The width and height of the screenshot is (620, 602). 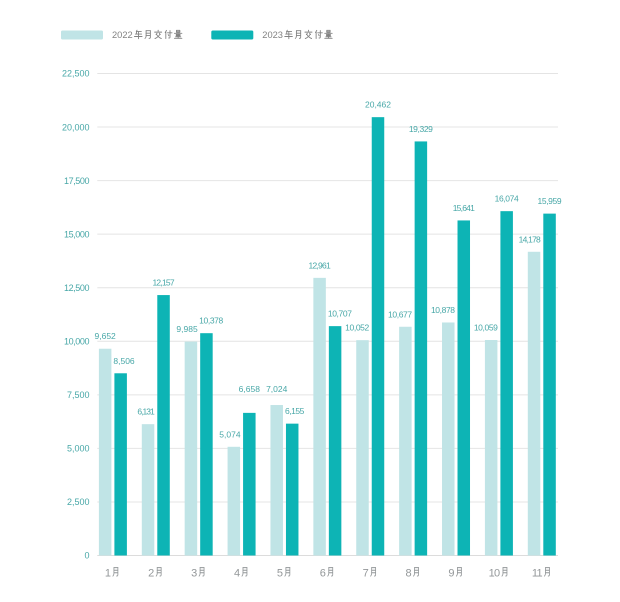 I want to click on svg-text: 8, so click(x=409, y=573).